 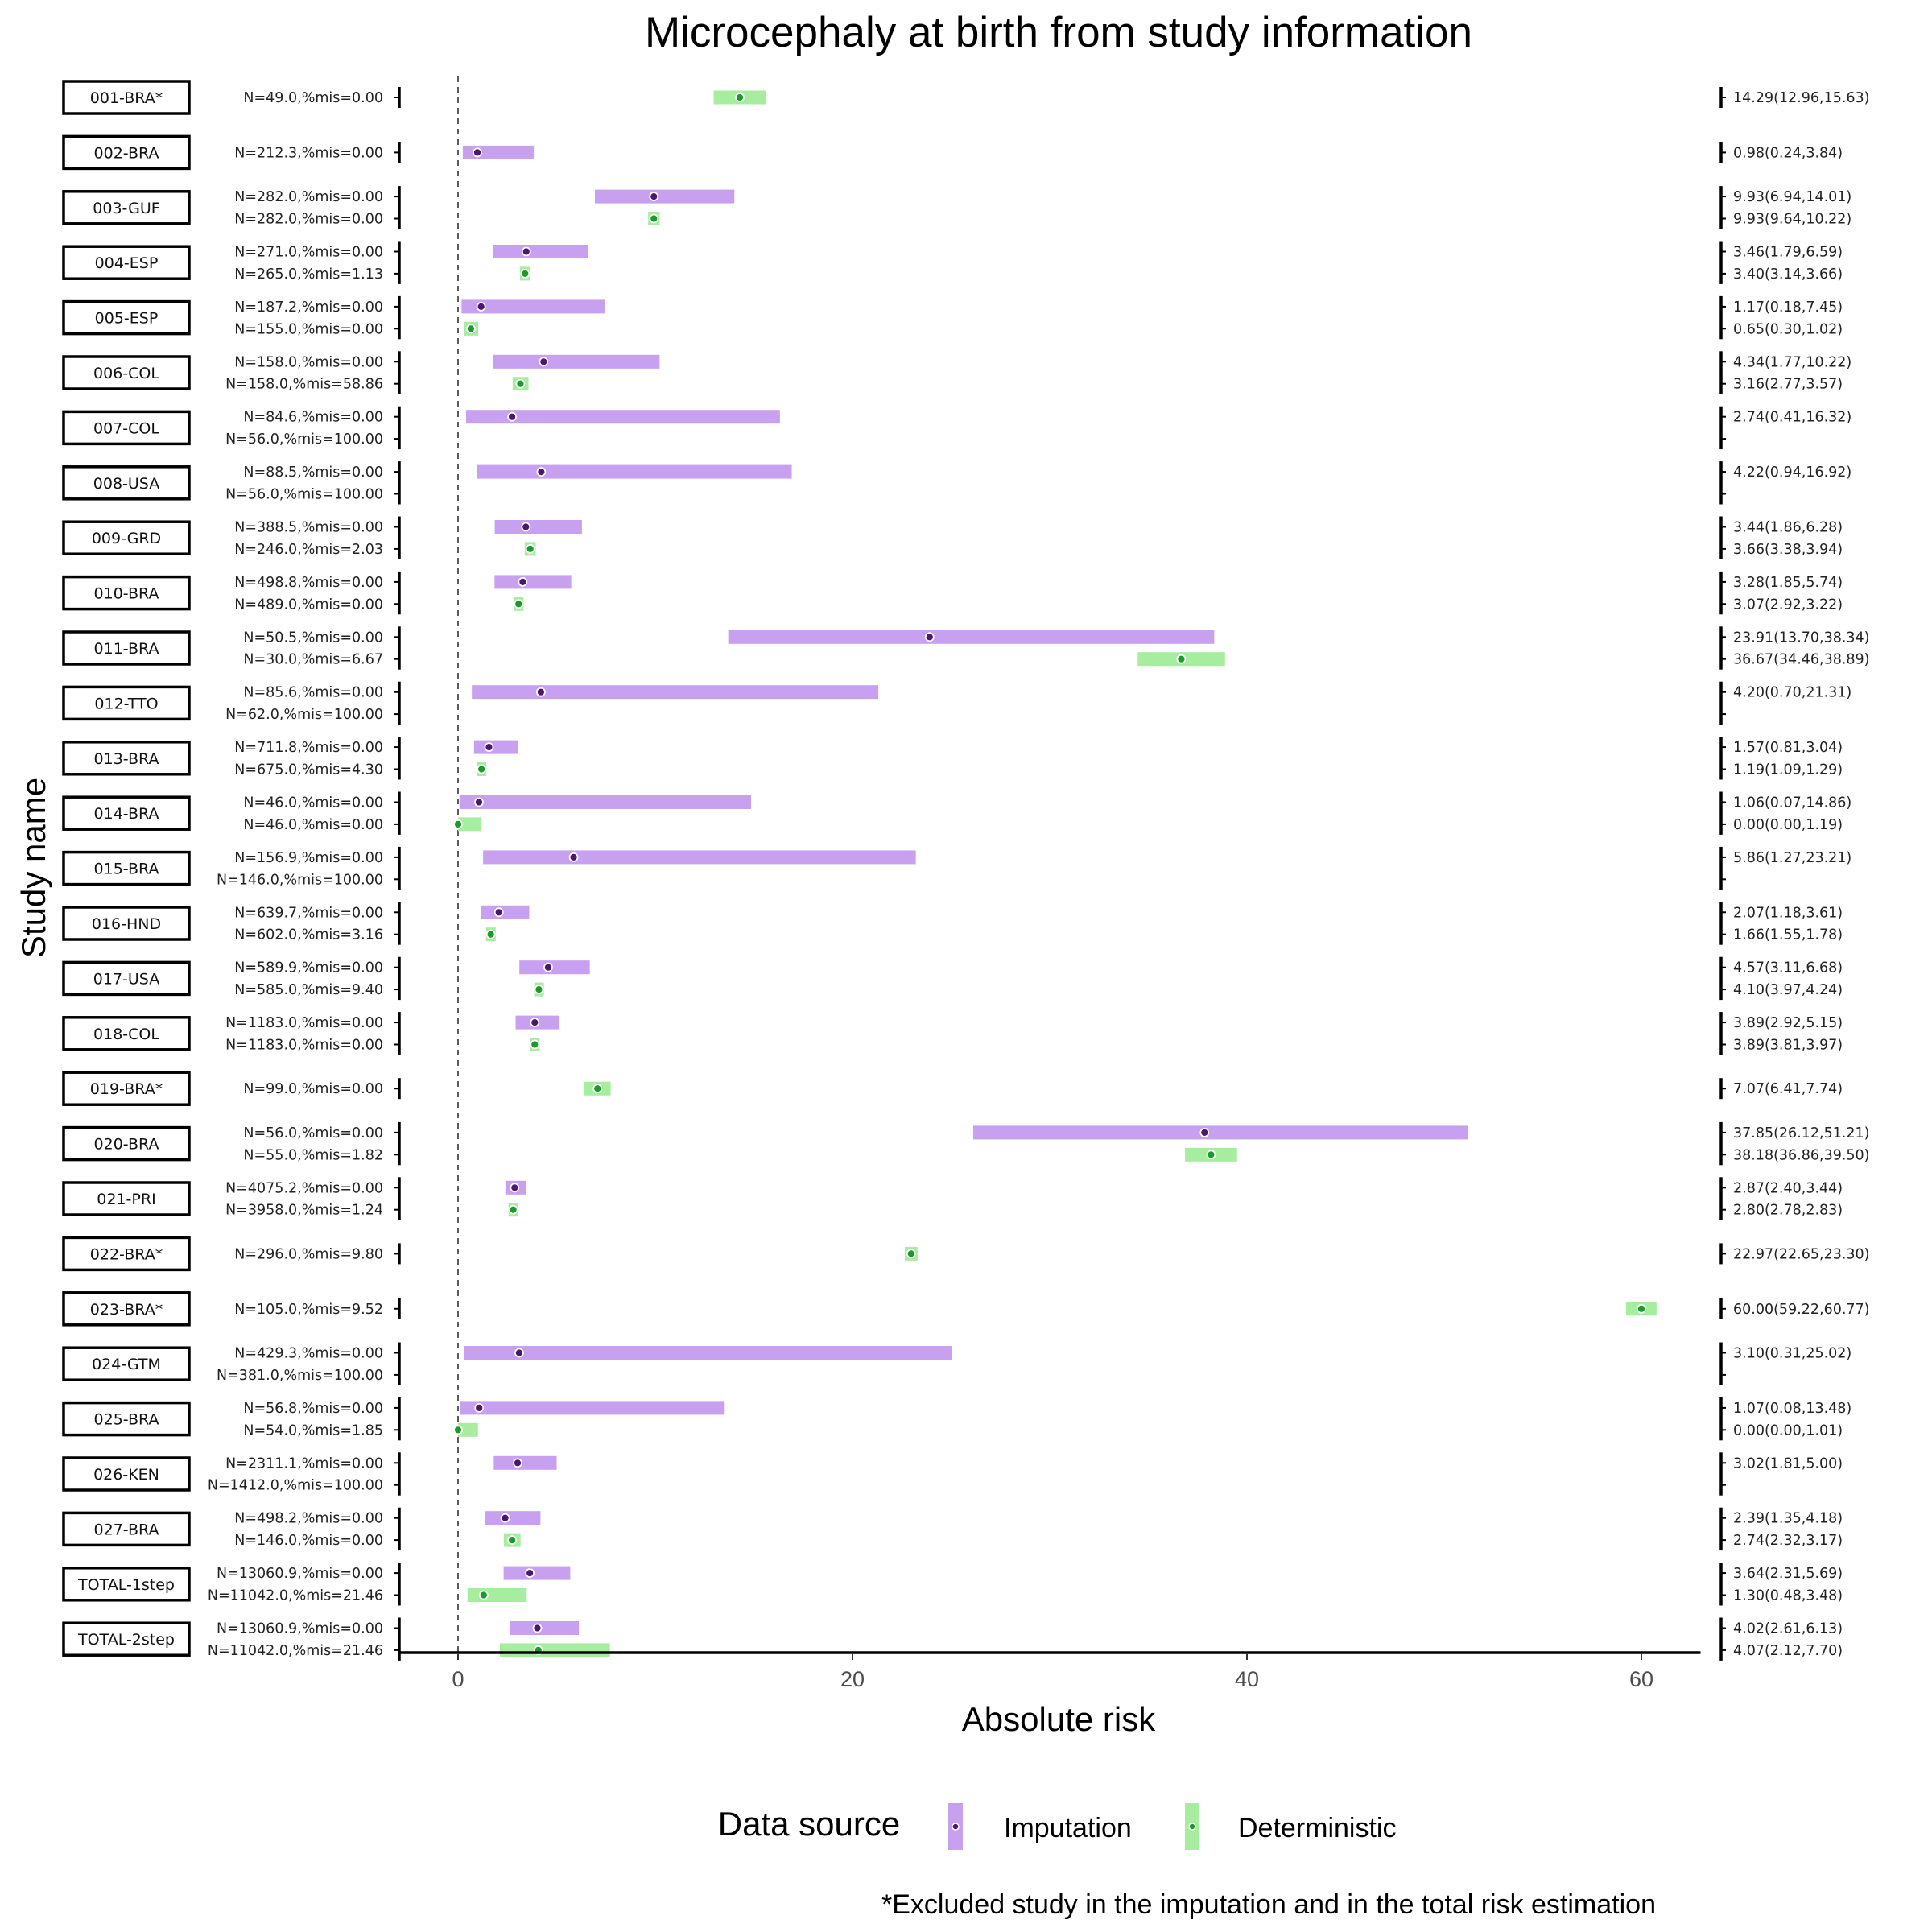 What do you see at coordinates (1792, 197) in the screenshot?
I see `estimate-ci-label: 9.93(6.94,14.01)` at bounding box center [1792, 197].